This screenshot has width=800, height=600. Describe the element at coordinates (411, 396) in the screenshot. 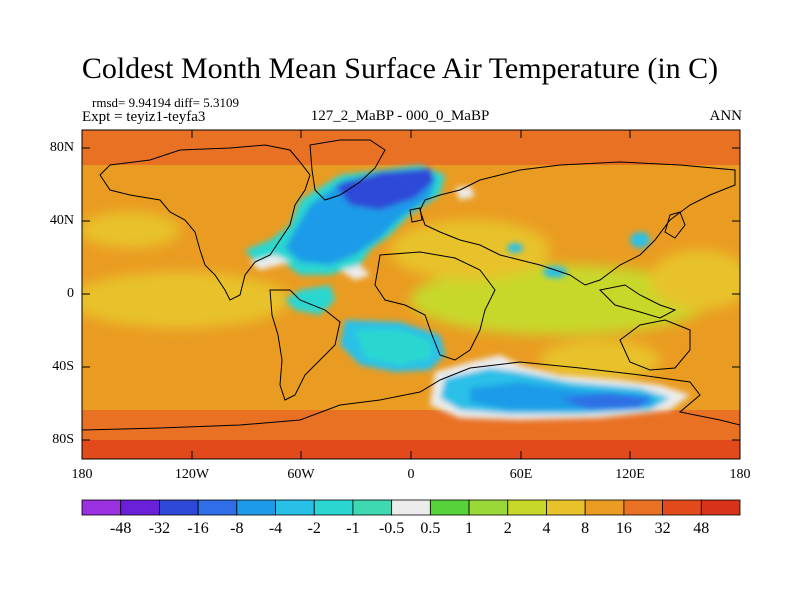

I see `coast-antarctica` at that location.